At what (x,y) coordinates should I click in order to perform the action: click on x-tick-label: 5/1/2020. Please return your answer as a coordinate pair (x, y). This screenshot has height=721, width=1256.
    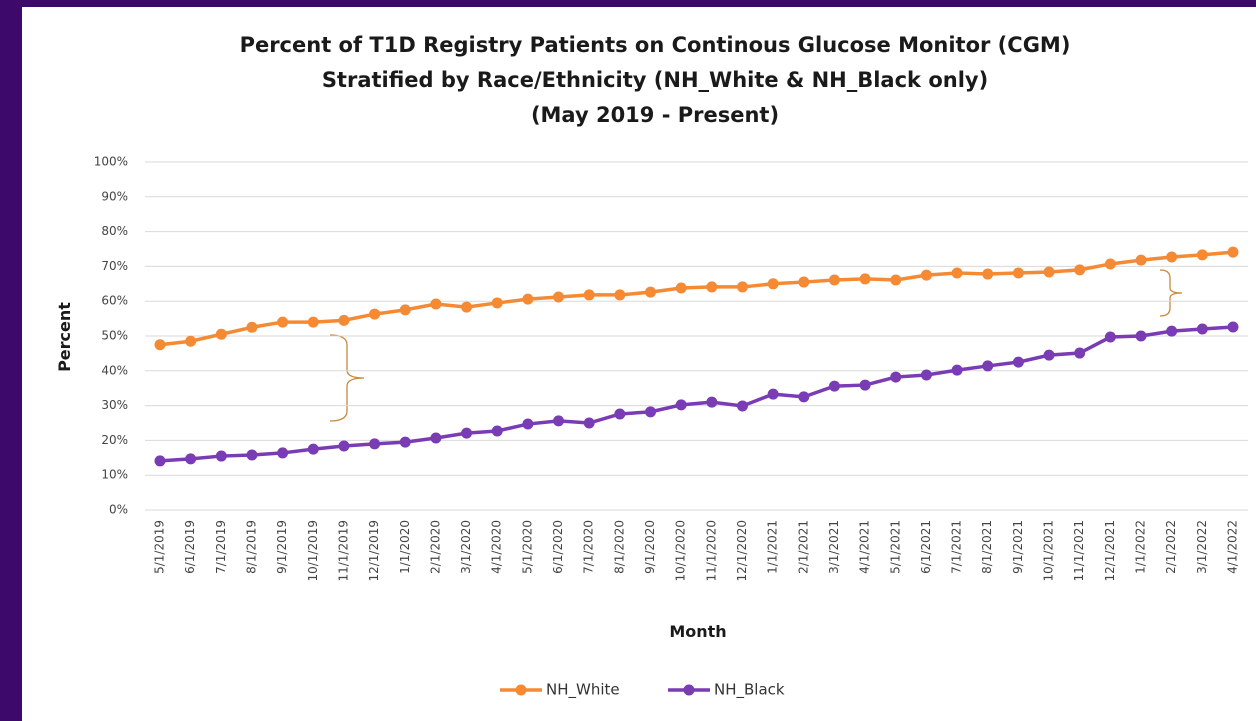
    Looking at the image, I should click on (527, 547).